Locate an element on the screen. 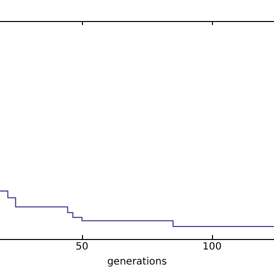 The width and height of the screenshot is (274, 274). x-axis-title: generations is located at coordinates (137, 262).